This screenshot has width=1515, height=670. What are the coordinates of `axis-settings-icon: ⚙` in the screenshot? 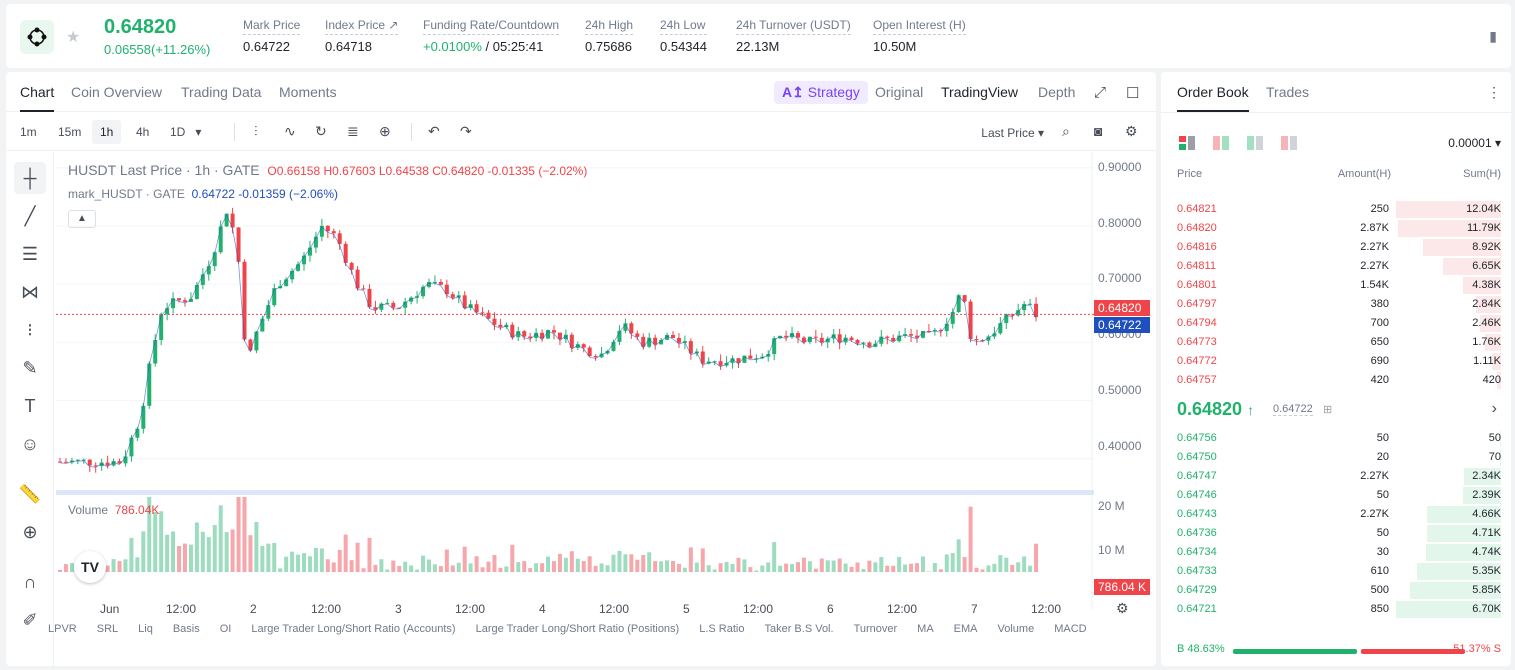 It's located at (1122, 608).